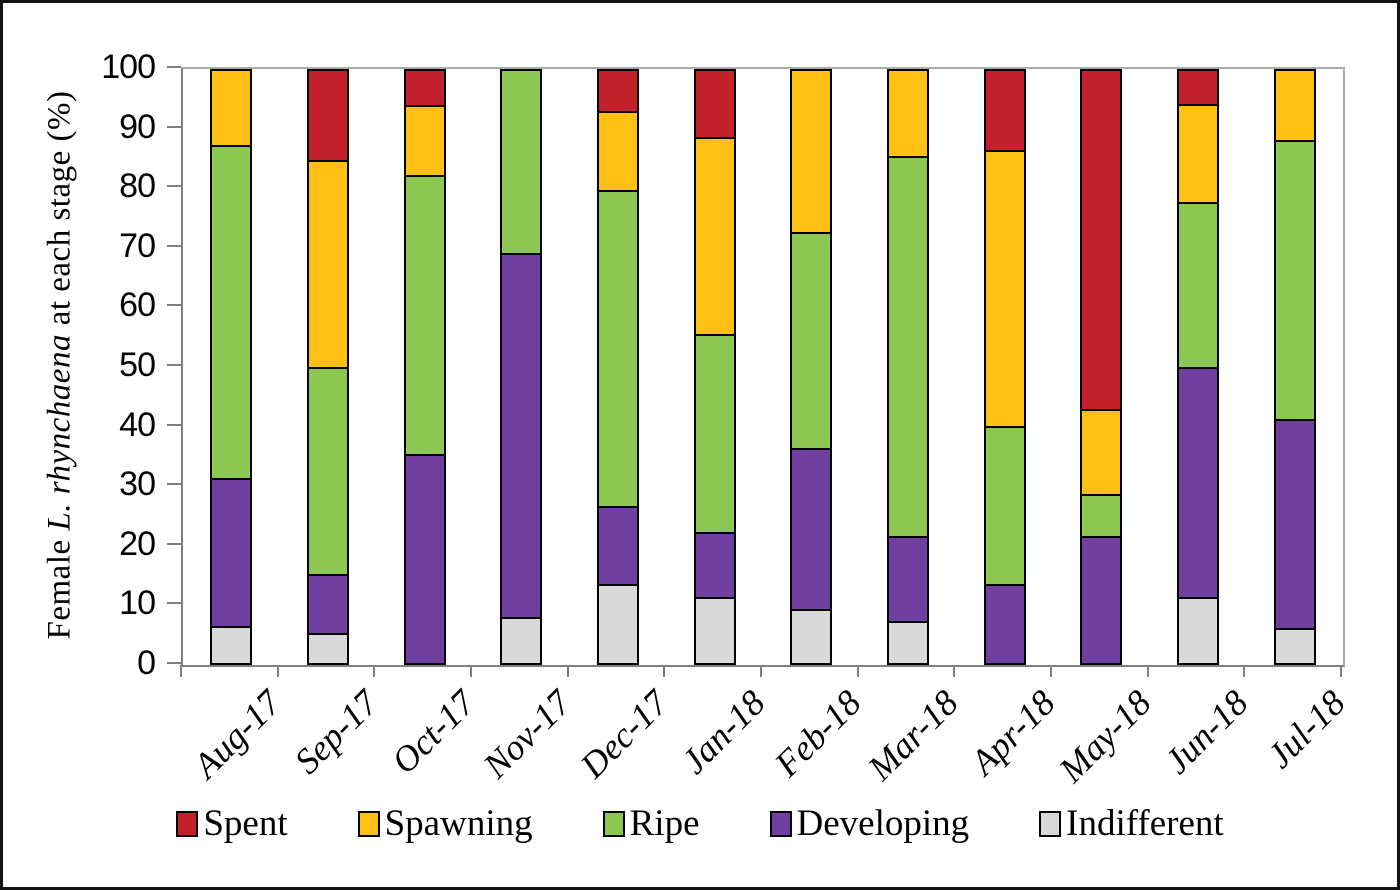 This screenshot has width=1400, height=890. Describe the element at coordinates (883, 823) in the screenshot. I see `legend-label: Developing` at that location.